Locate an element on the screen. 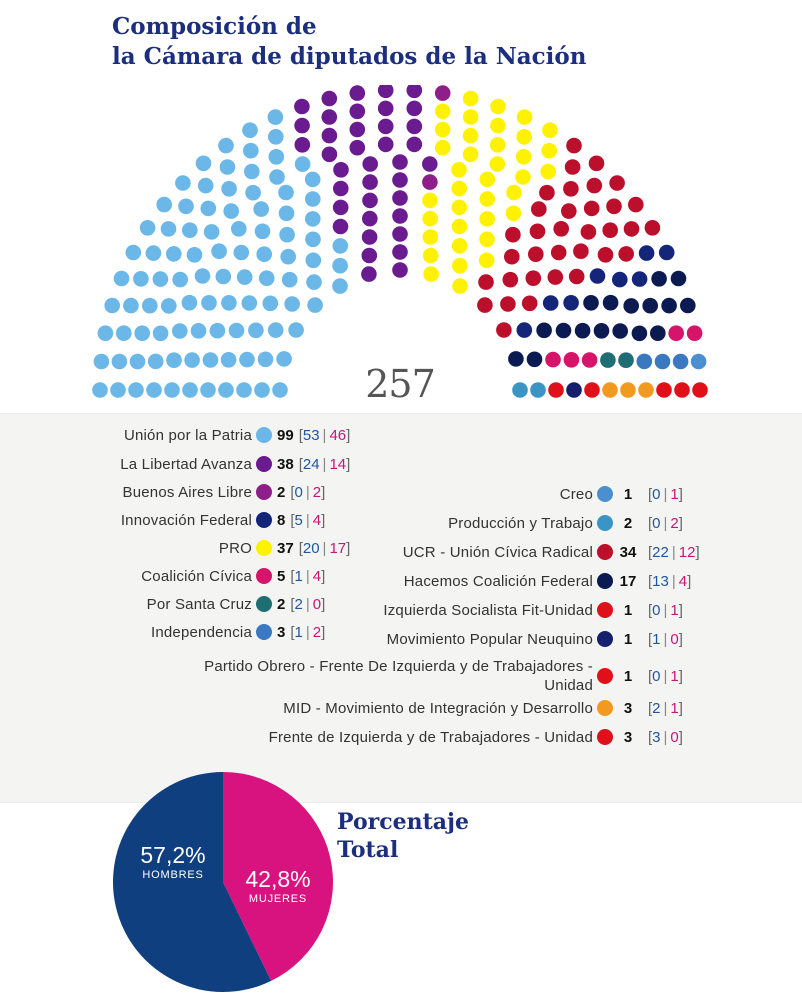 The width and height of the screenshot is (802, 999). legend-row-movimiento-popular-neuquino: Movimiento Popular Neuquino 1 [1 | 0] is located at coordinates (441, 639).